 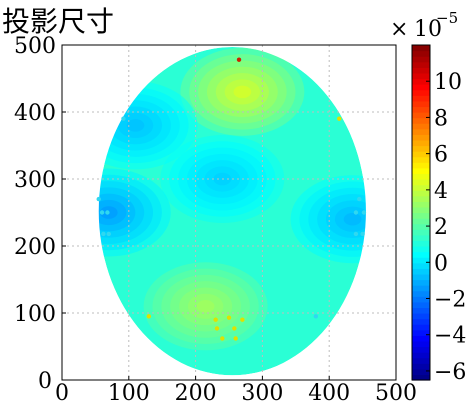 What do you see at coordinates (242, 91) in the screenshot?
I see `field-feature-top-high` at bounding box center [242, 91].